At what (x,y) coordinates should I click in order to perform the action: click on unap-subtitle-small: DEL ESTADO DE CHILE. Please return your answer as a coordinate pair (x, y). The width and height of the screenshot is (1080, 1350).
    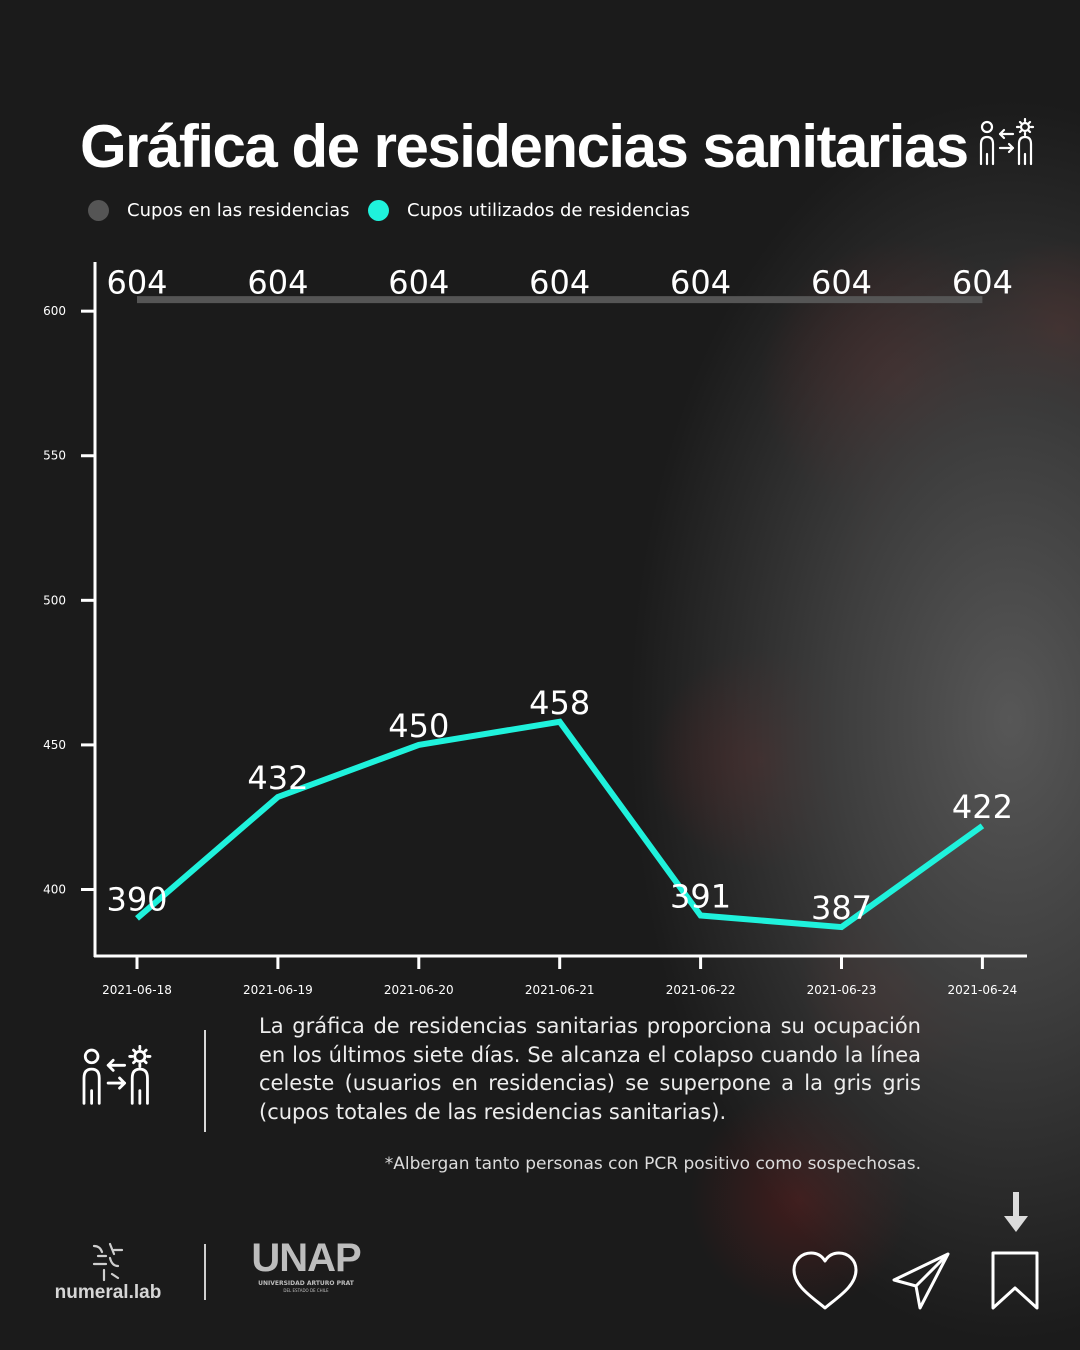
    Looking at the image, I should click on (306, 1290).